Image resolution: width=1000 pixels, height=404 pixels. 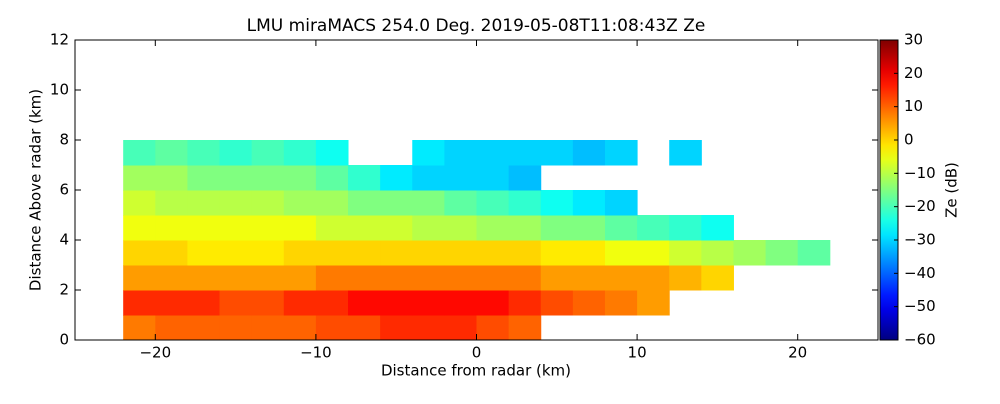 I want to click on y-tick-label: 6, so click(x=64, y=190).